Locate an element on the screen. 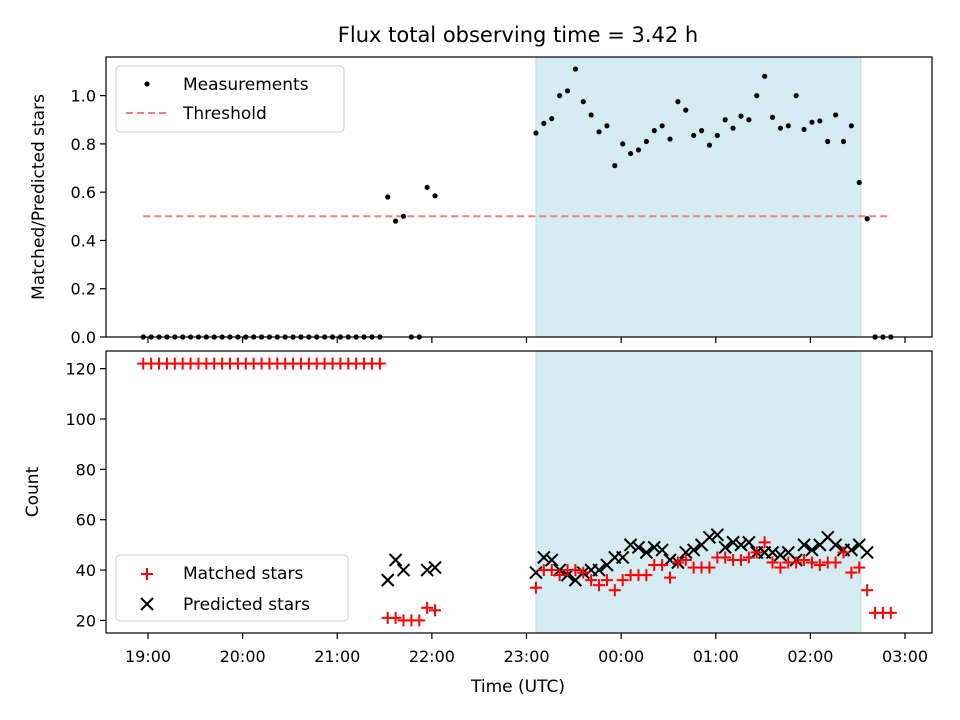 The height and width of the screenshot is (720, 960). bottom-xtick-label: 22:00 is located at coordinates (432, 656).